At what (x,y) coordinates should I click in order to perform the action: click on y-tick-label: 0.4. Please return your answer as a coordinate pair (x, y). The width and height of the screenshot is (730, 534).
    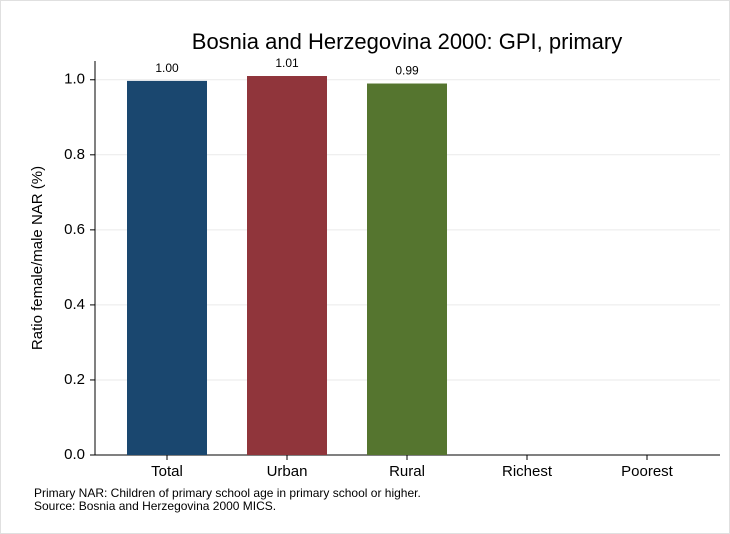
    Looking at the image, I should click on (74, 304).